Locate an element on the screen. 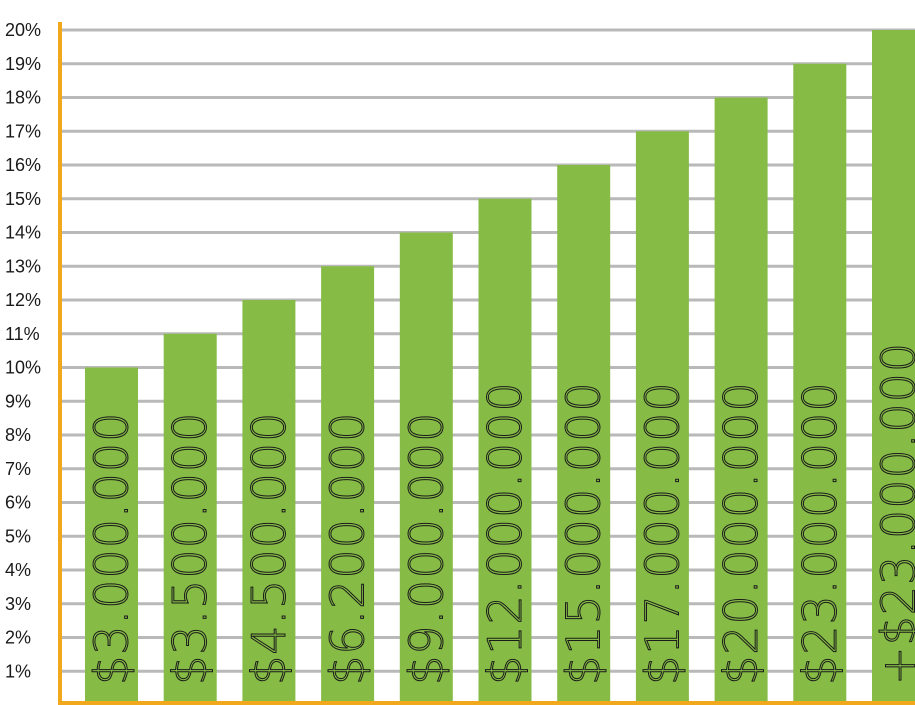  y-tick-label: 1% is located at coordinates (18, 671).